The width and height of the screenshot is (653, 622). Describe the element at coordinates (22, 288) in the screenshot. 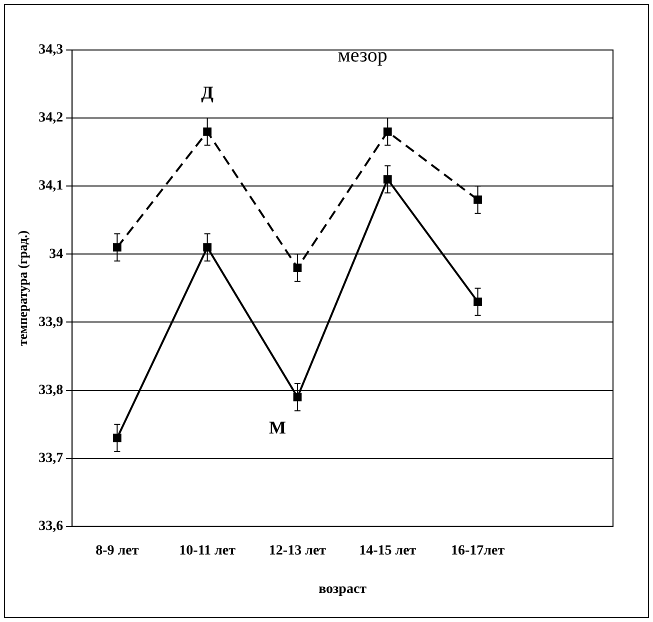

I see `y-axis-title: температура (град.)` at that location.